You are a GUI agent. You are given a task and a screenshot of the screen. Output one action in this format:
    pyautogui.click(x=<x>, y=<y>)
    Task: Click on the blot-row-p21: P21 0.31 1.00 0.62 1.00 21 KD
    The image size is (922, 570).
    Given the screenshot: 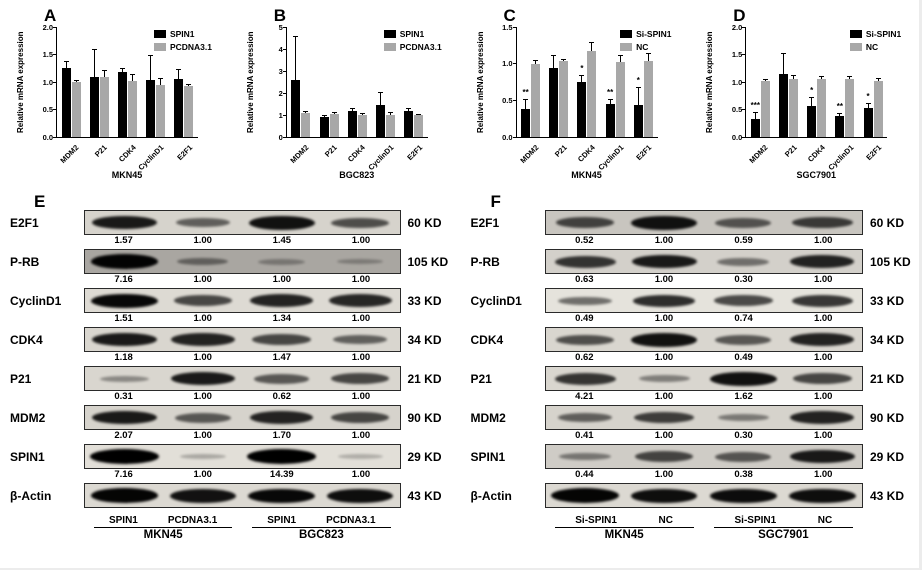 What is the action you would take?
    pyautogui.click(x=233, y=384)
    